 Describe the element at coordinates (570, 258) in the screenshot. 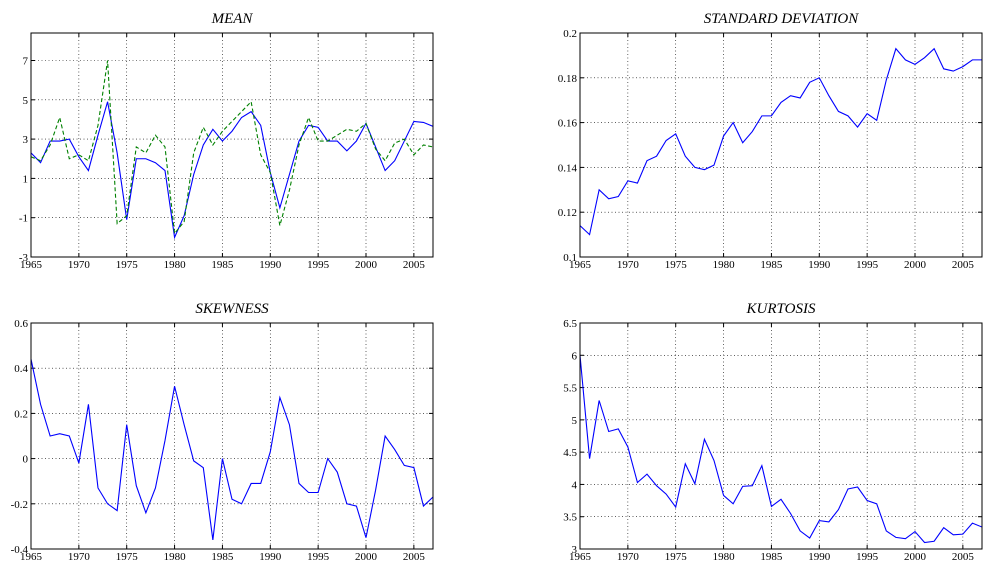

I see `y-tick-label: 0.1` at that location.